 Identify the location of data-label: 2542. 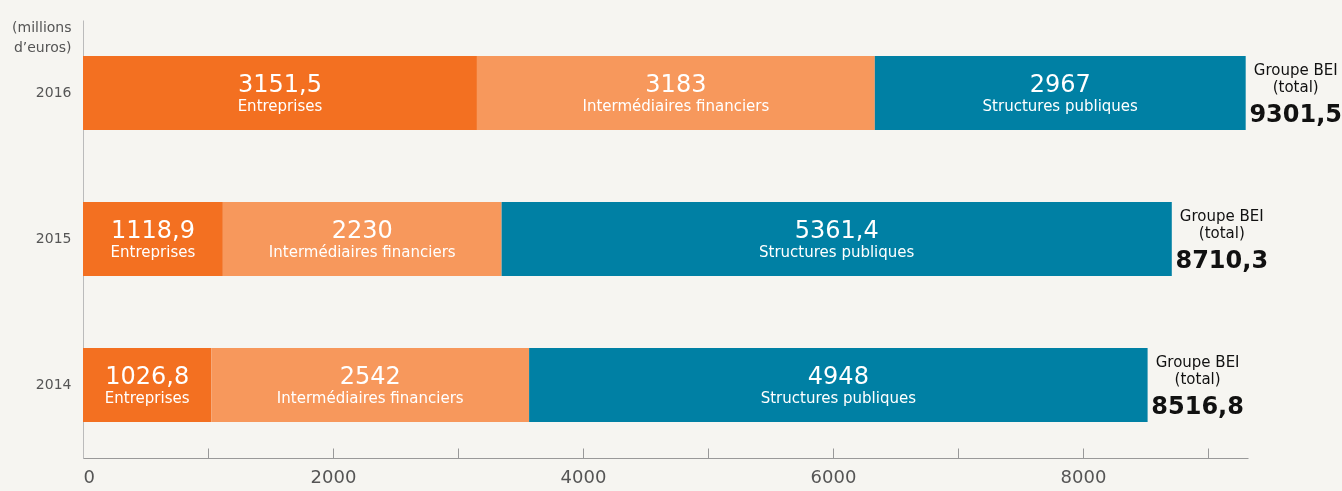
(370, 376).